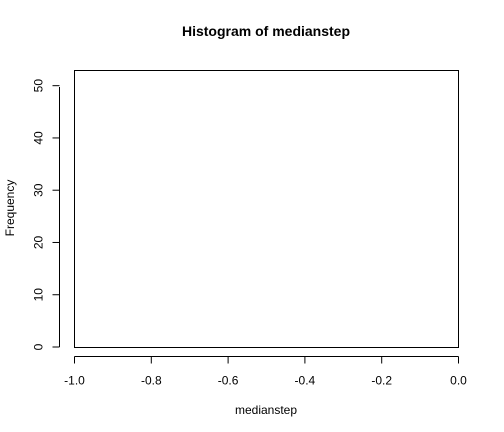  What do you see at coordinates (39, 86) in the screenshot?
I see `y-tick-label: 50` at bounding box center [39, 86].